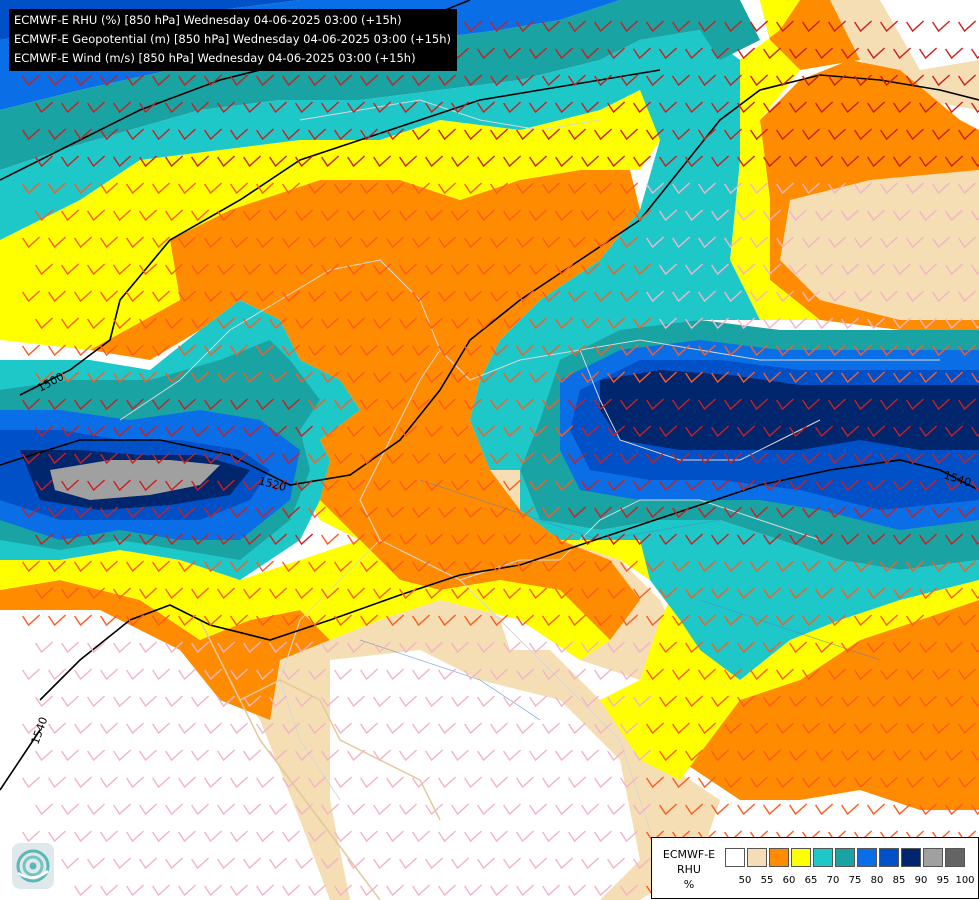 This screenshot has width=979, height=900. Describe the element at coordinates (745, 880) in the screenshot. I see `legend-tick-label: 50` at that location.